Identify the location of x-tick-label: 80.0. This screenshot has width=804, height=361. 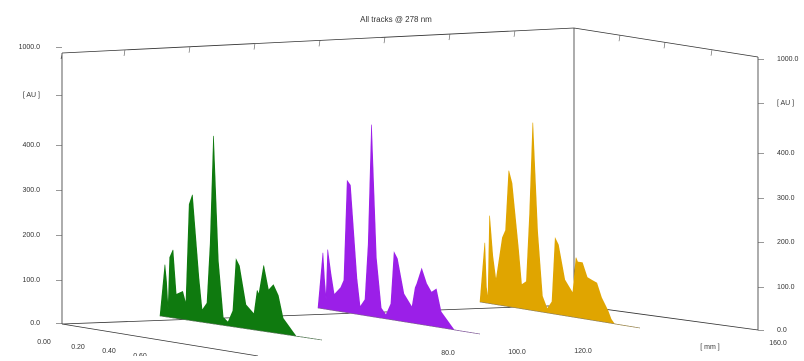
(448, 353).